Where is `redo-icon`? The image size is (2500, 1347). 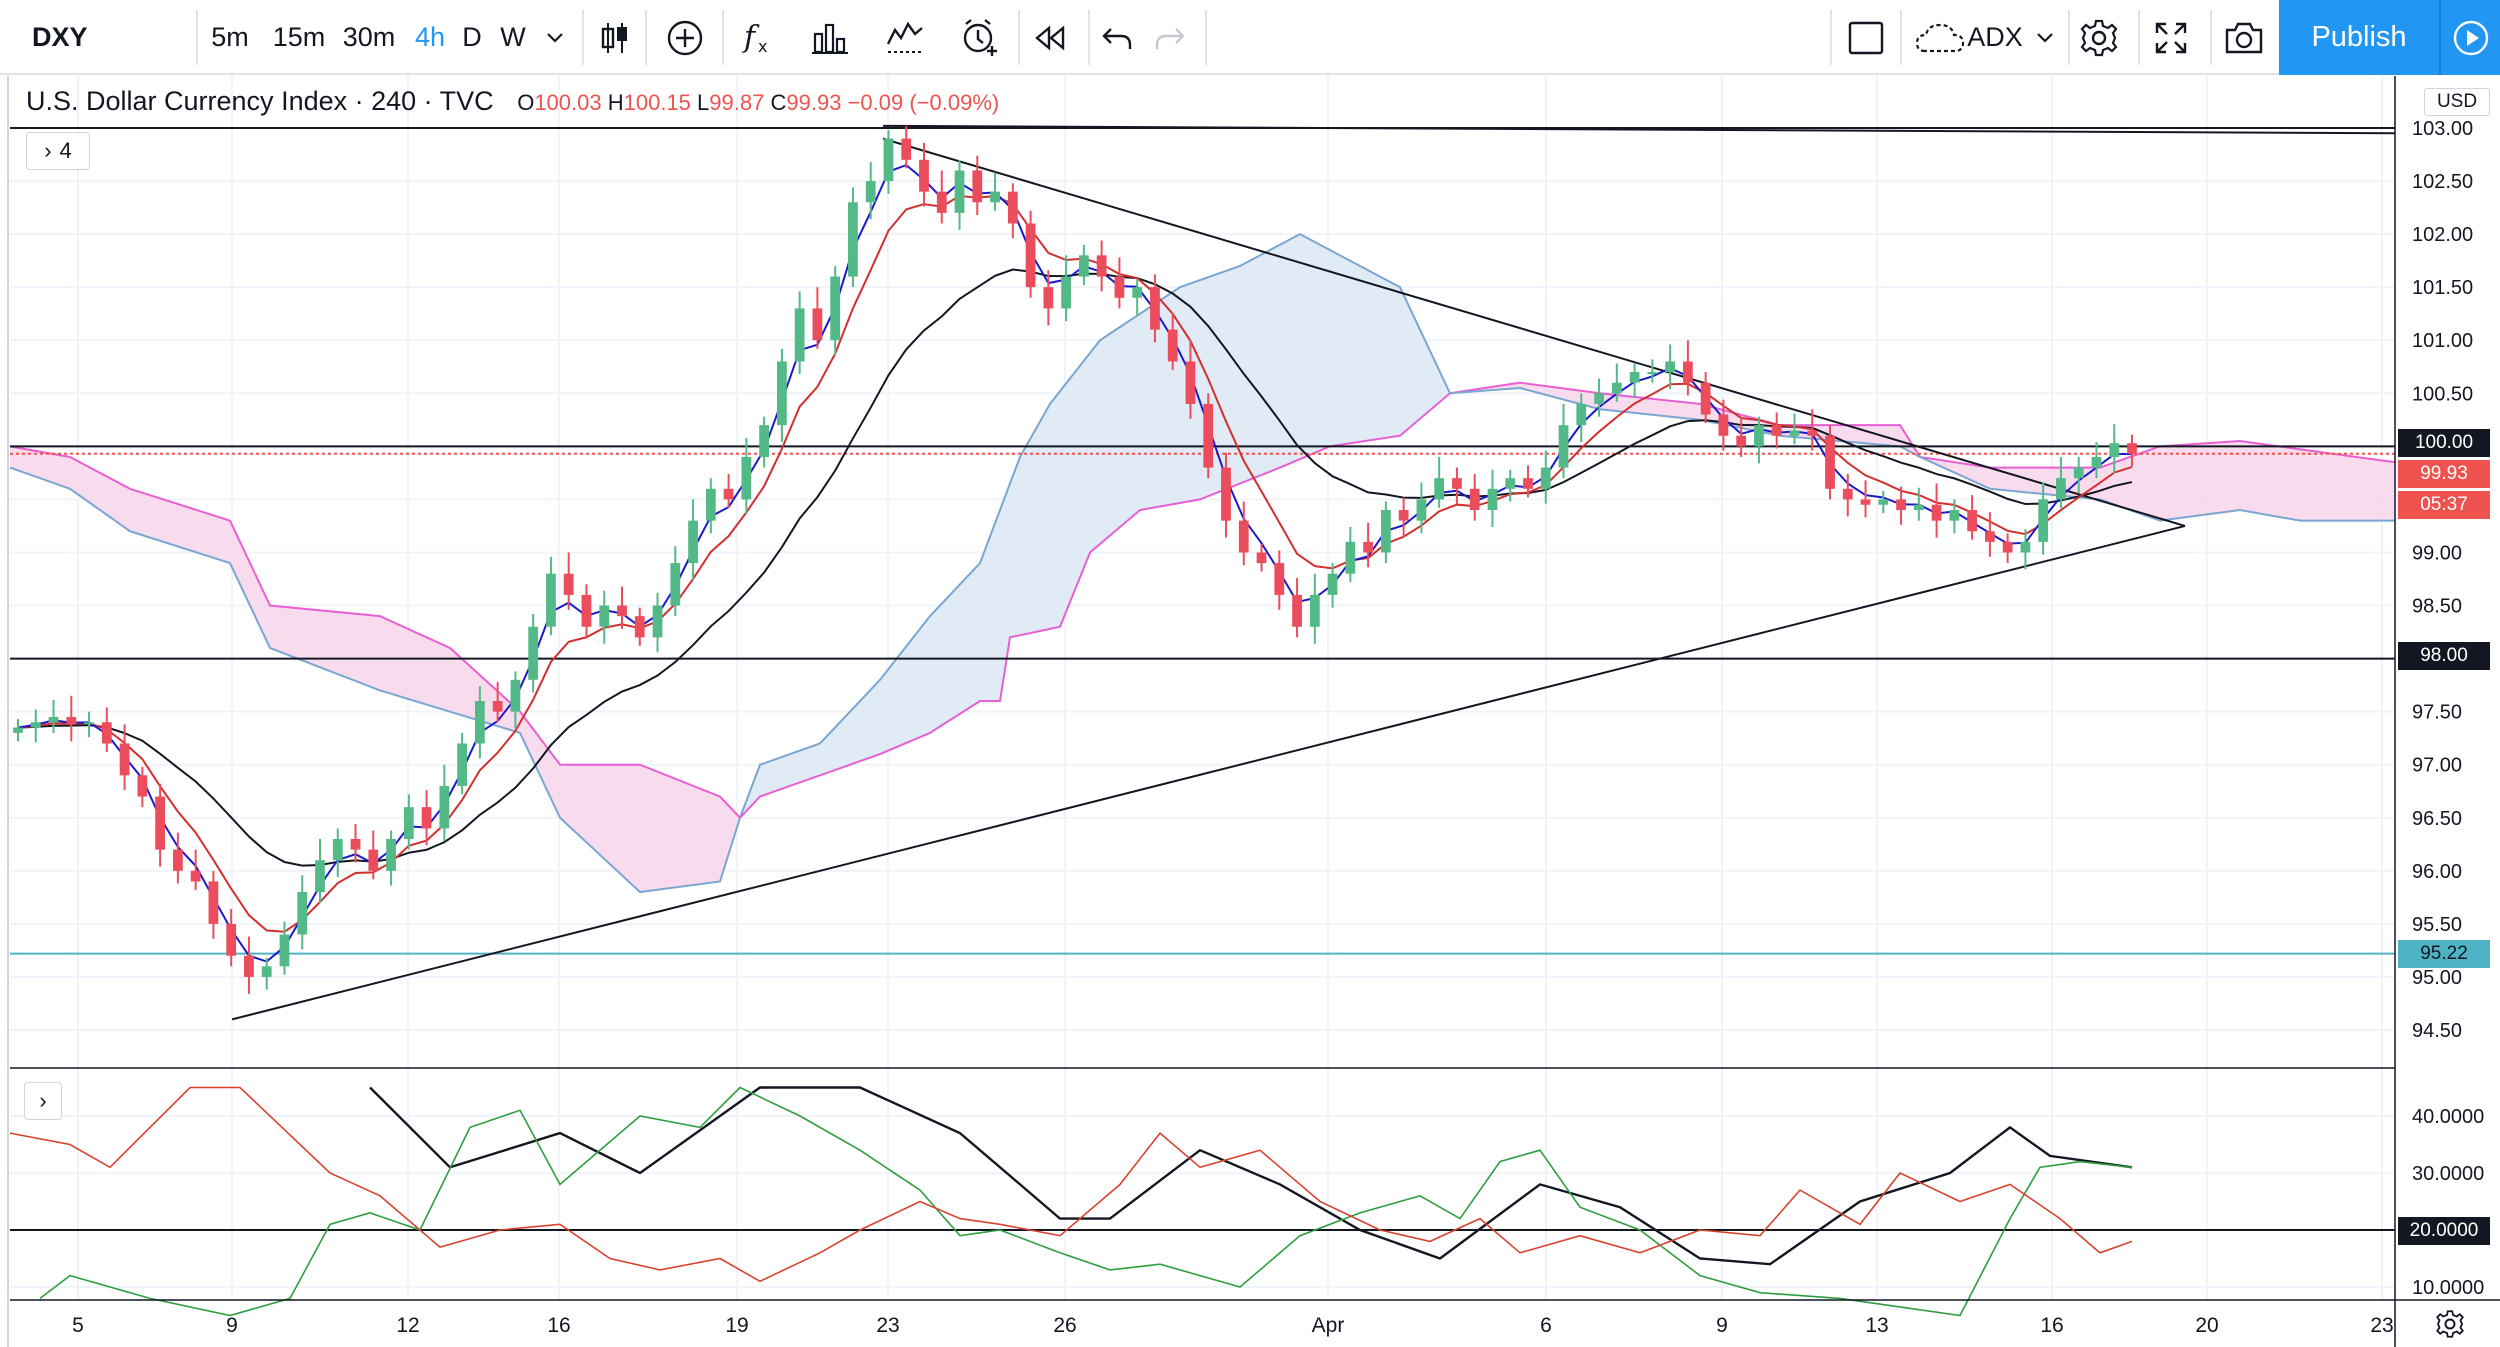 redo-icon is located at coordinates (1170, 37).